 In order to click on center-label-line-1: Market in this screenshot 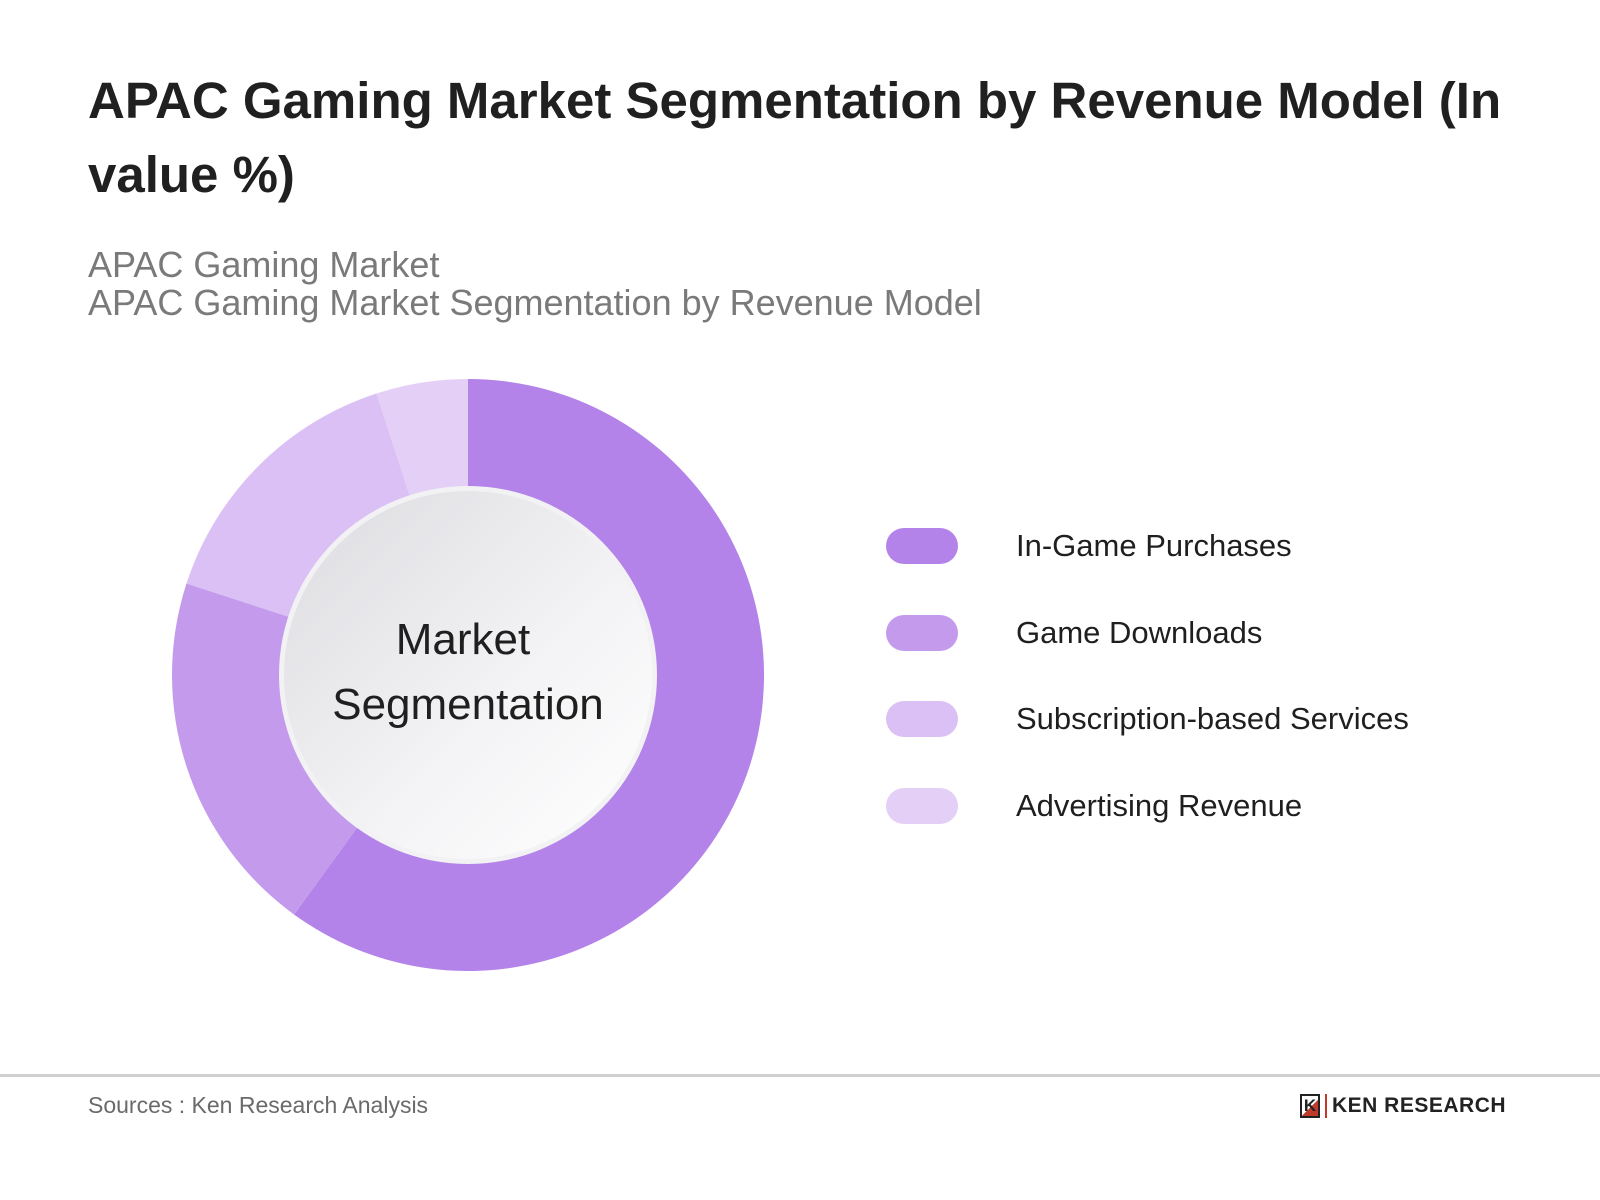, I will do `click(463, 639)`.